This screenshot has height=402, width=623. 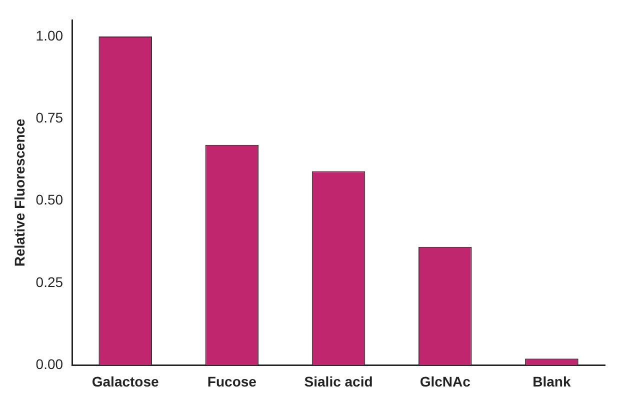 I want to click on x-tick-label: Blank, so click(x=551, y=381).